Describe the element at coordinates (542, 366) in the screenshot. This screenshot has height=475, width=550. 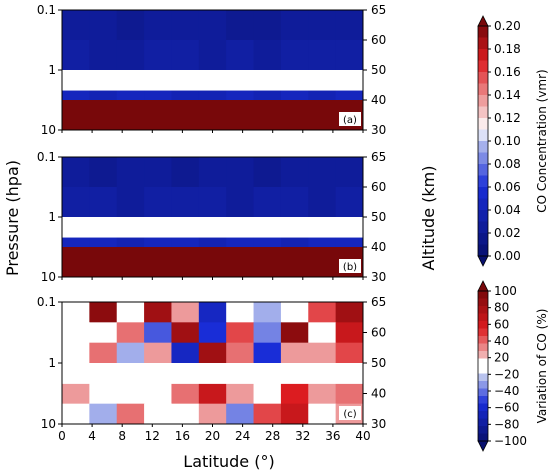
I see `colorbar-label: Variation of CO (%)` at that location.